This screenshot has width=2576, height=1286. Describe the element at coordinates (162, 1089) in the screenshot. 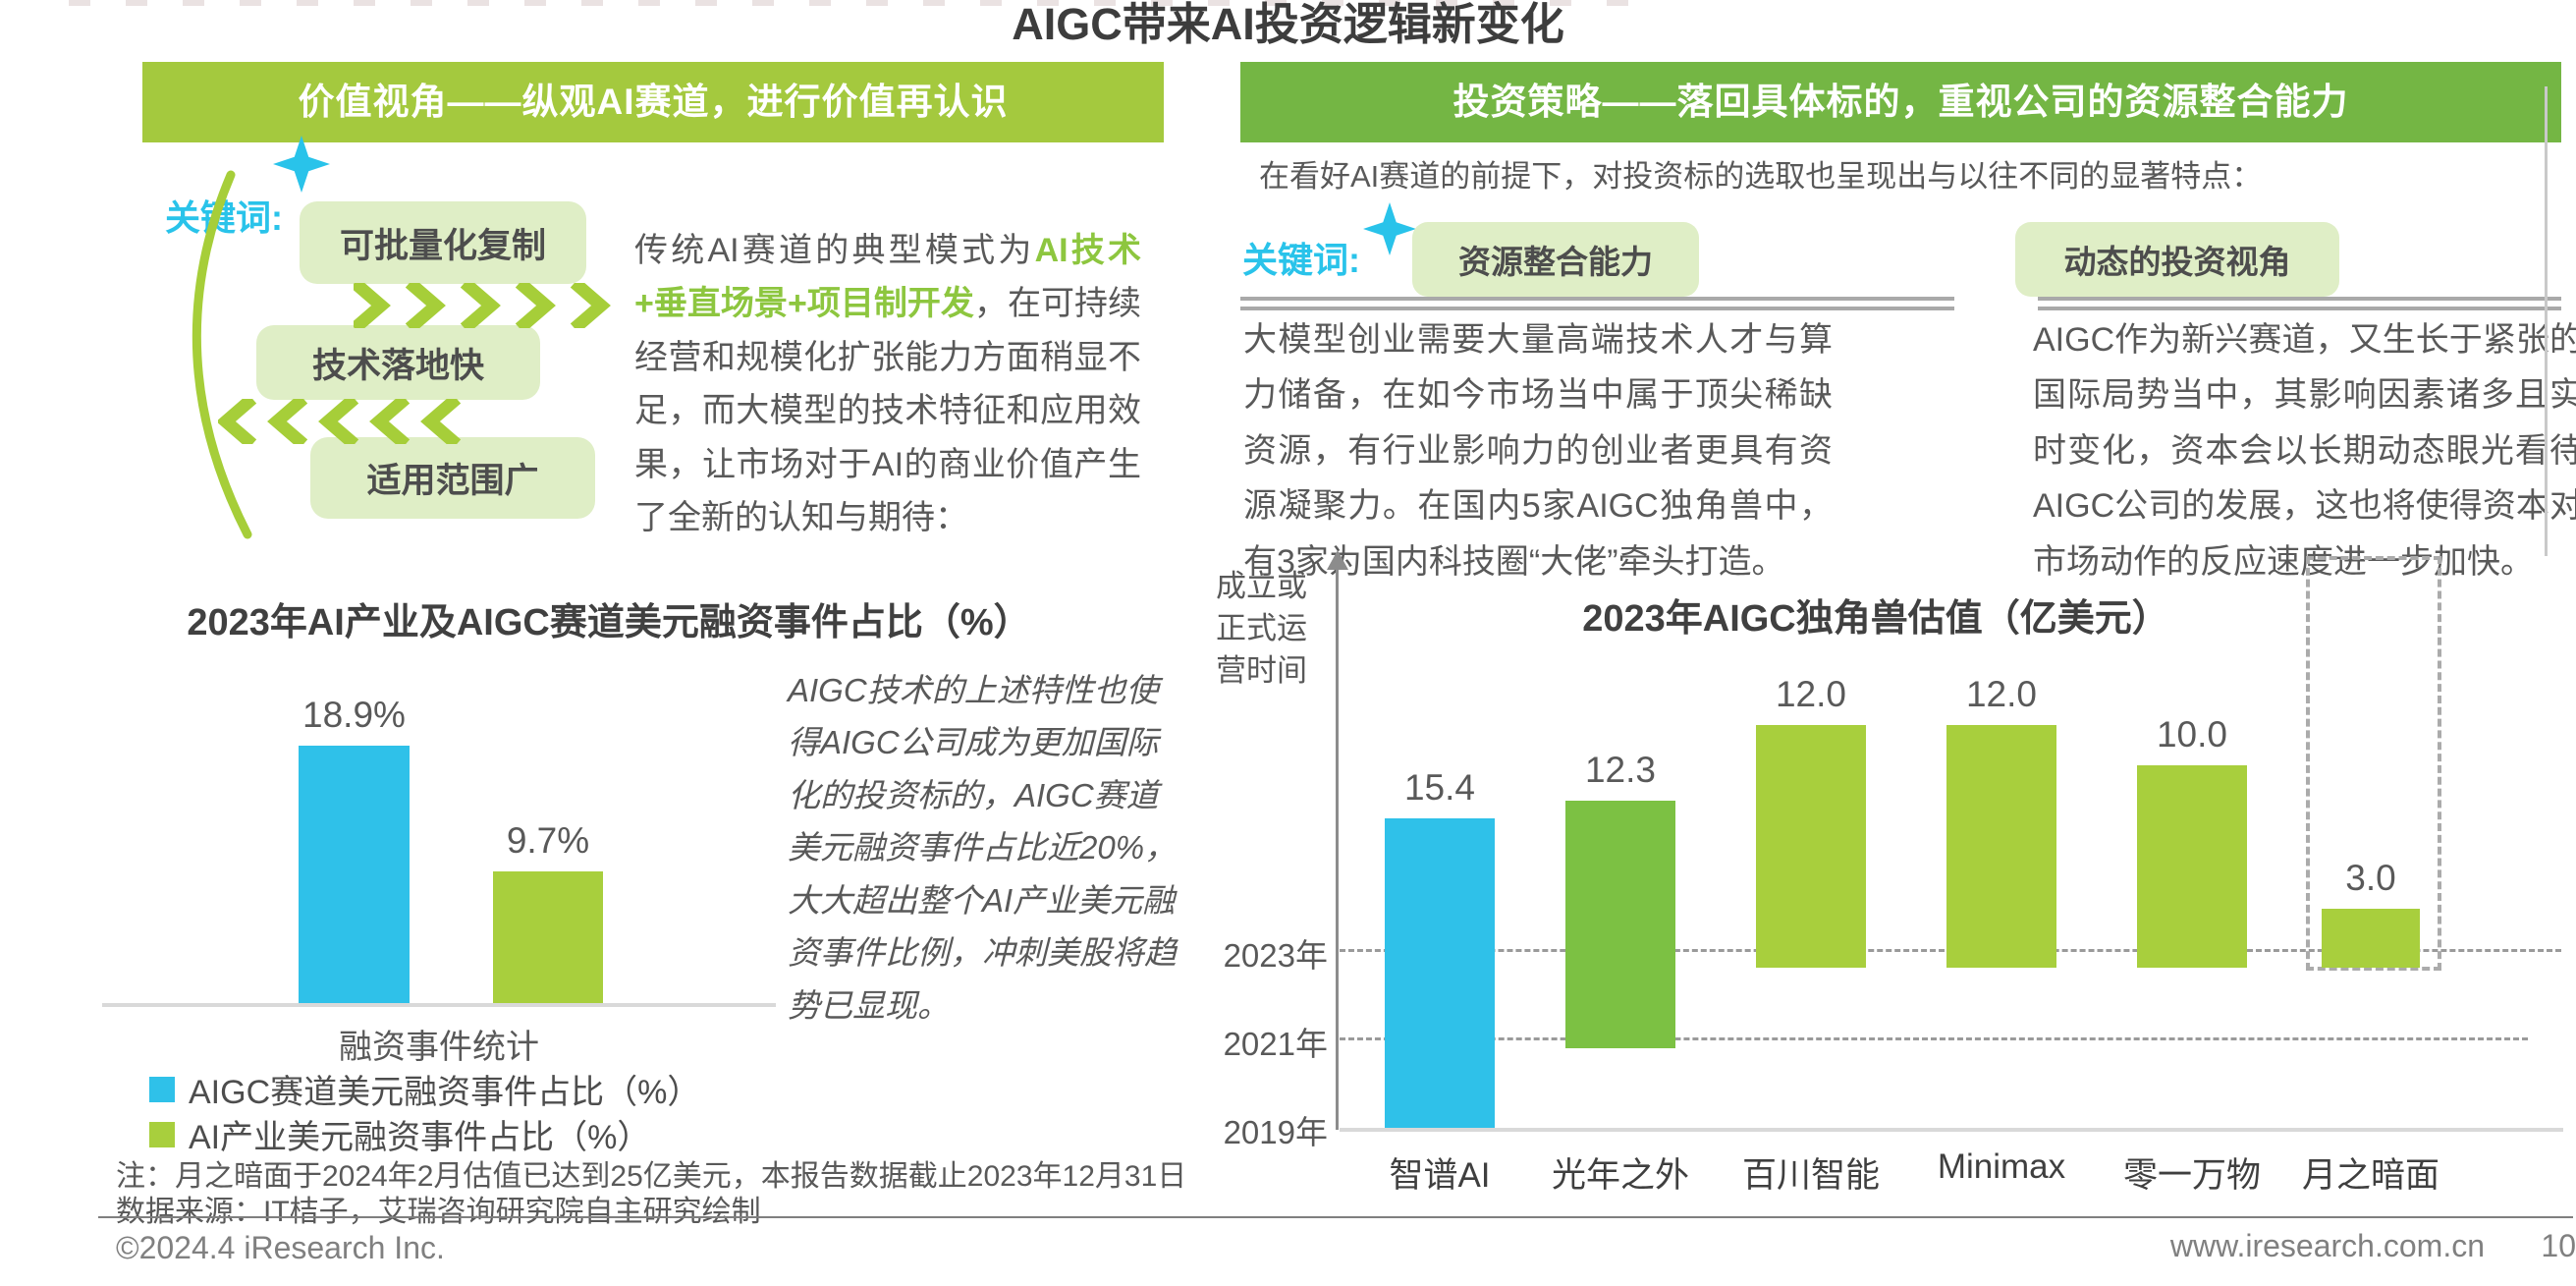

I see `legend-swatch-cyan` at that location.